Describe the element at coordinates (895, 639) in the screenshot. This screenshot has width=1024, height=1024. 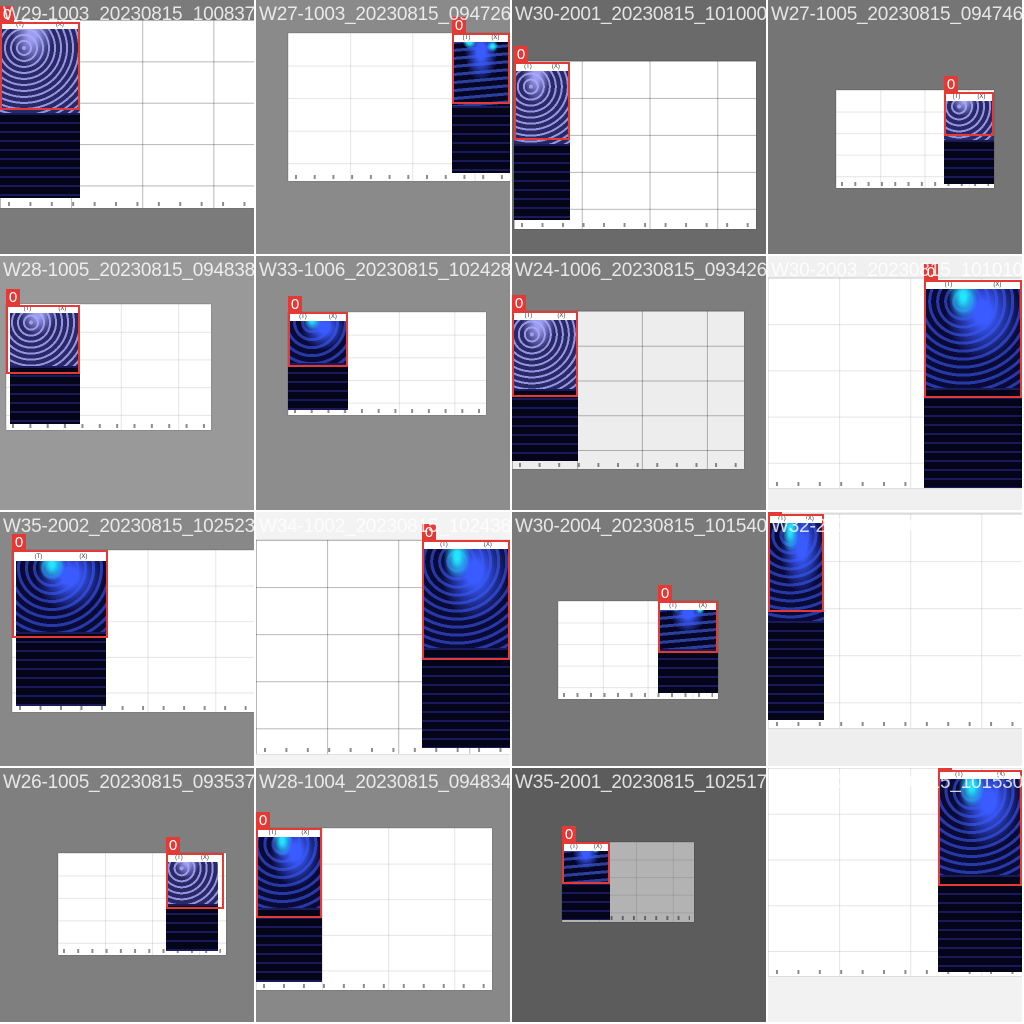
I see `image-tile: (T) (X) 0W32-2001_20230815_102241.png` at that location.